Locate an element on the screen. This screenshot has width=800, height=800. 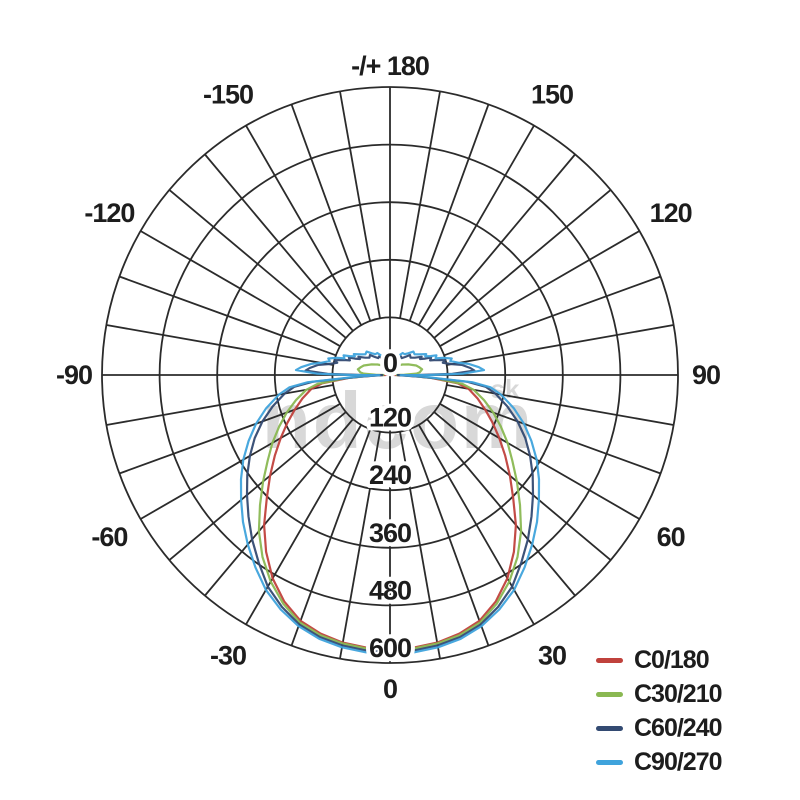
angle-label: 150 is located at coordinates (552, 94).